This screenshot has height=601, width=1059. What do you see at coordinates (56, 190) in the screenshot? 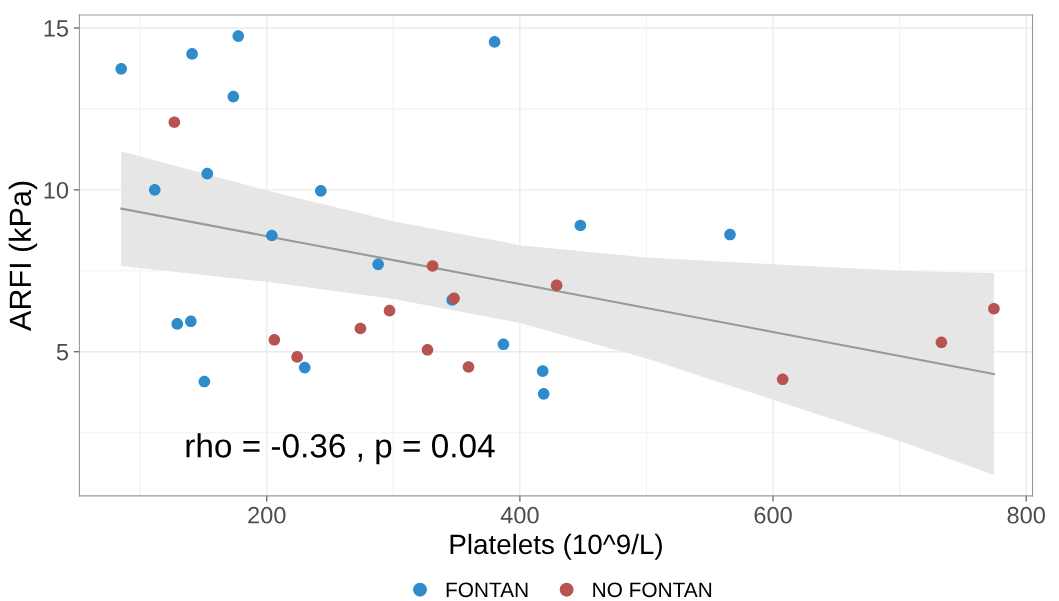
I see `y-tick-label: 10` at bounding box center [56, 190].